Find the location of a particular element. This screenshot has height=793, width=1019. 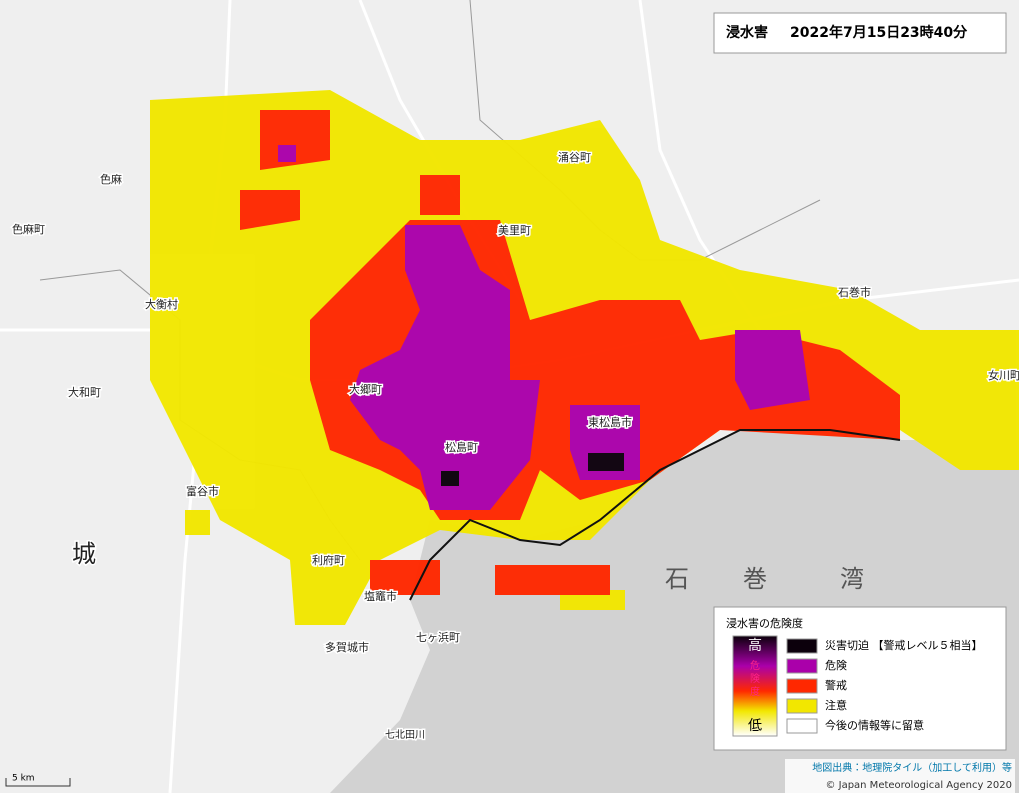

place-label: 大和町 is located at coordinates (84, 392).